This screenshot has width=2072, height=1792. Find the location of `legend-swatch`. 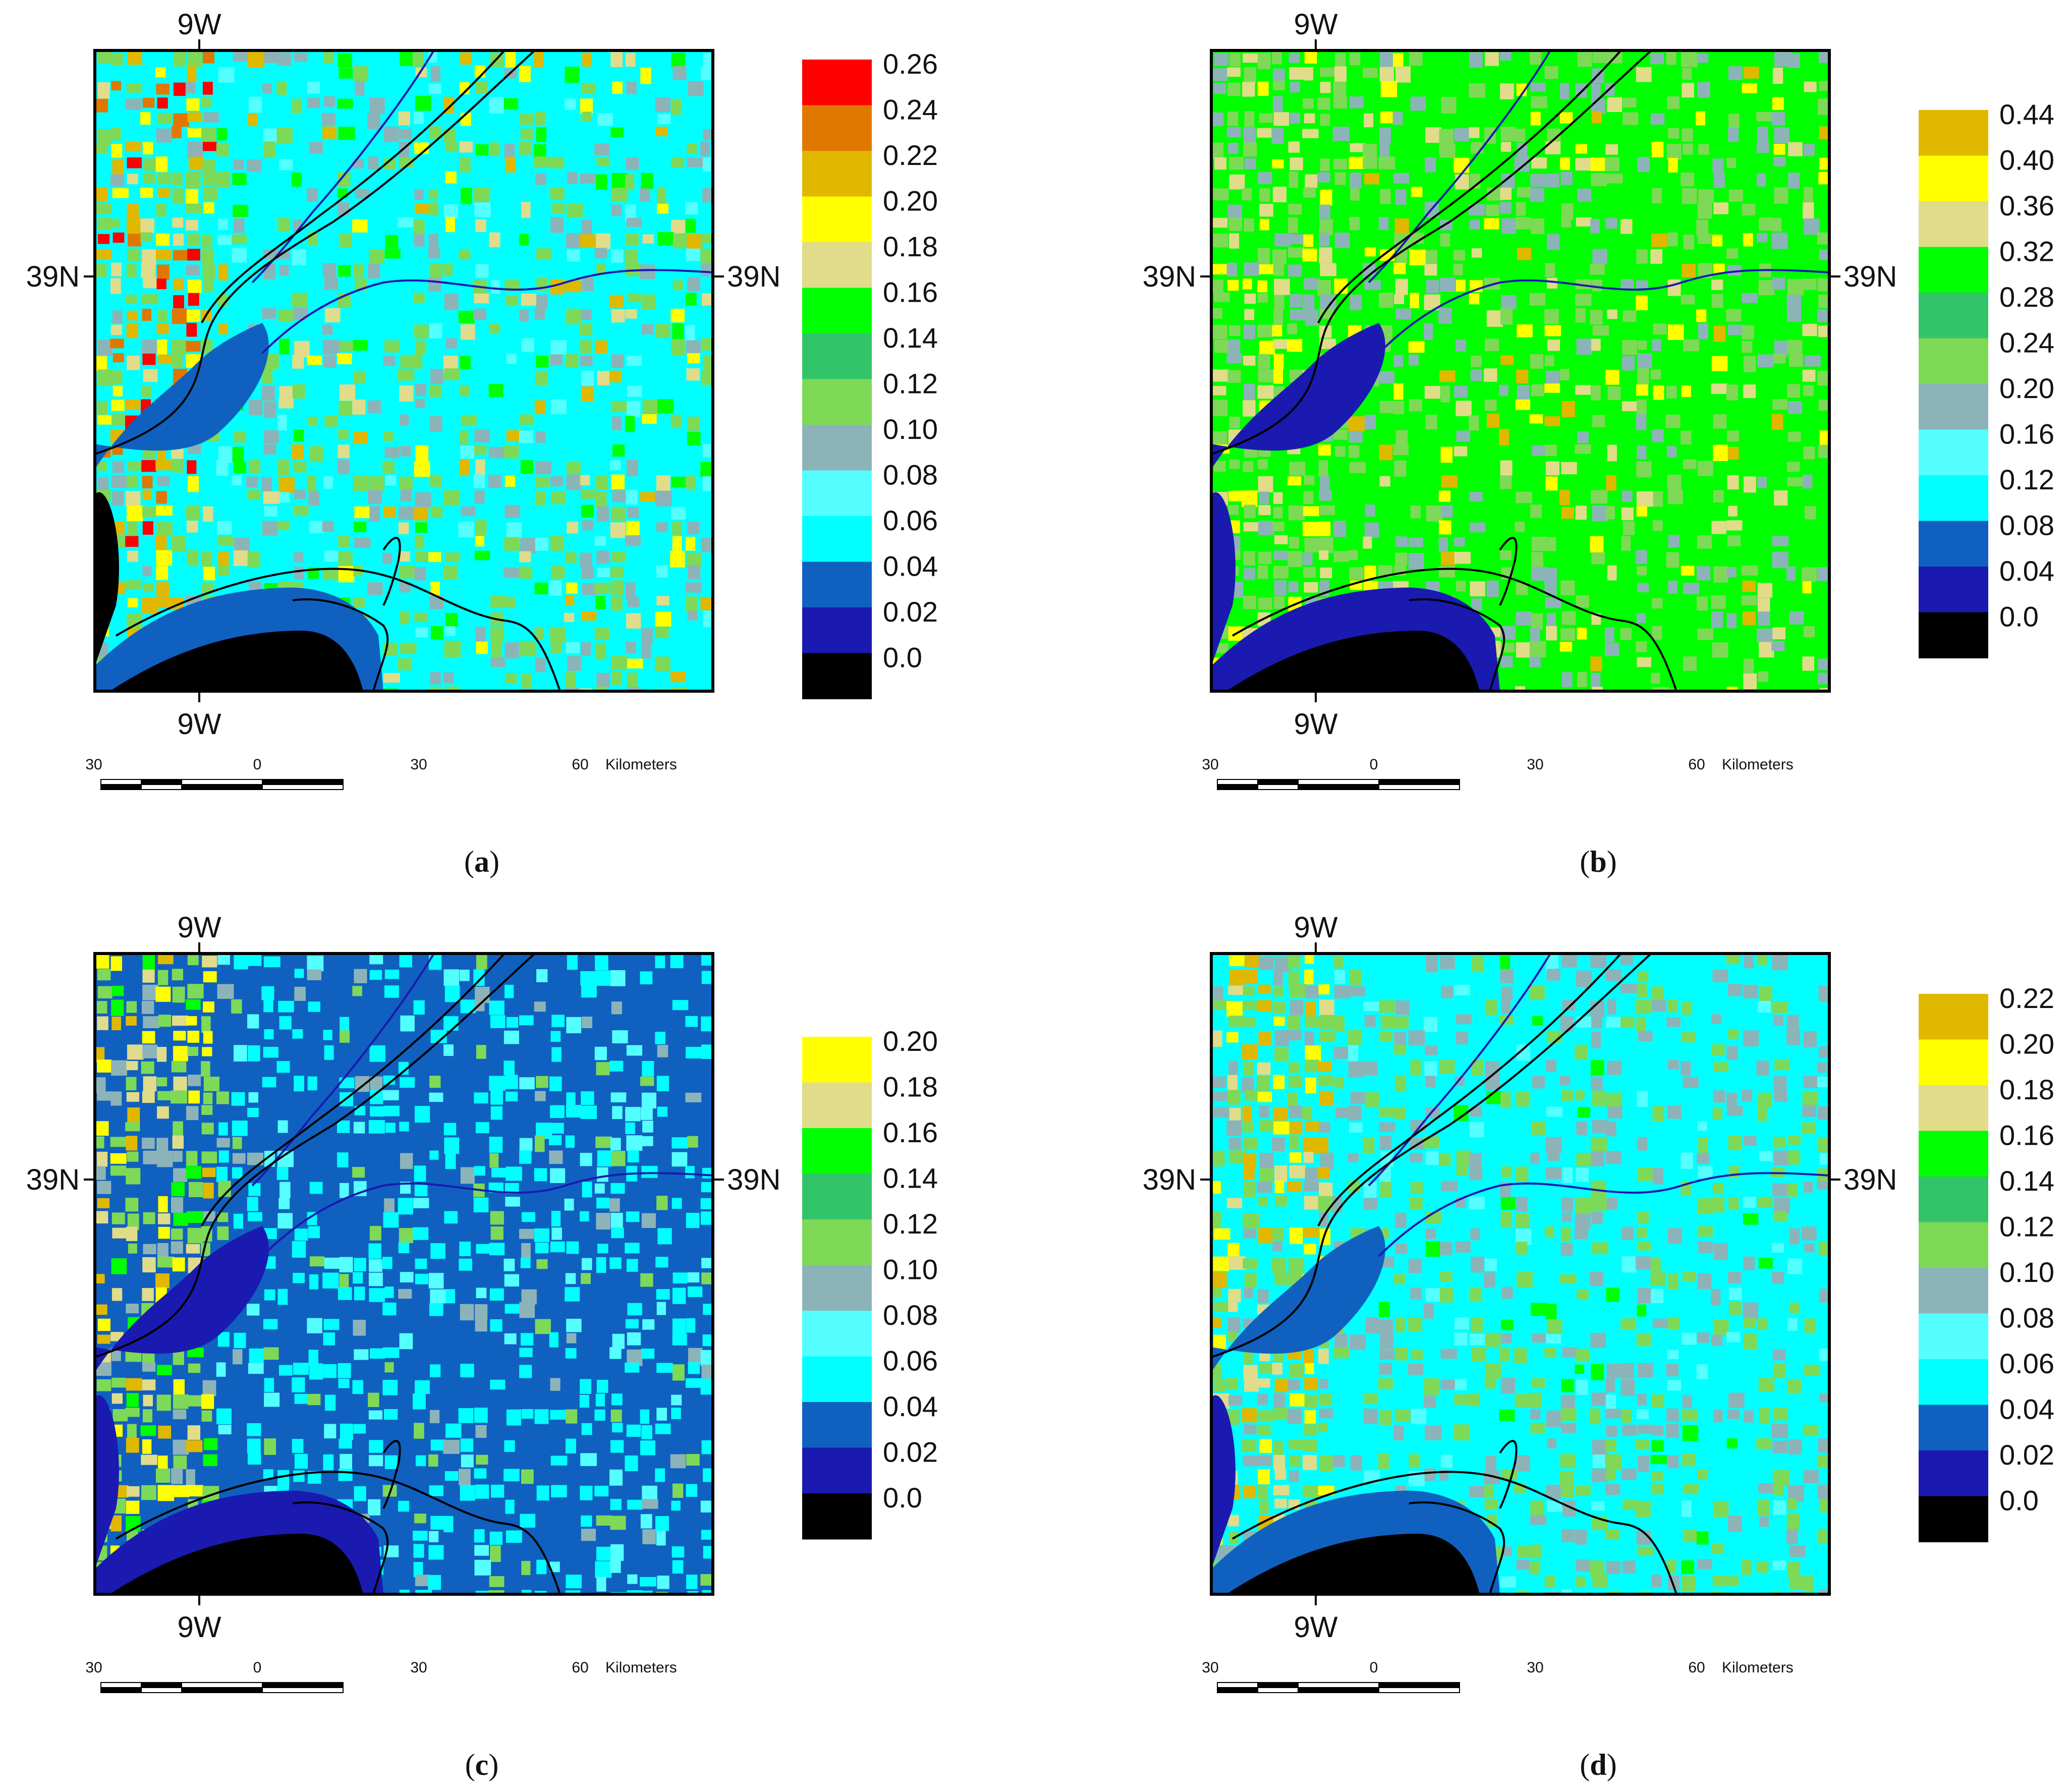

legend-swatch is located at coordinates (1953, 635).